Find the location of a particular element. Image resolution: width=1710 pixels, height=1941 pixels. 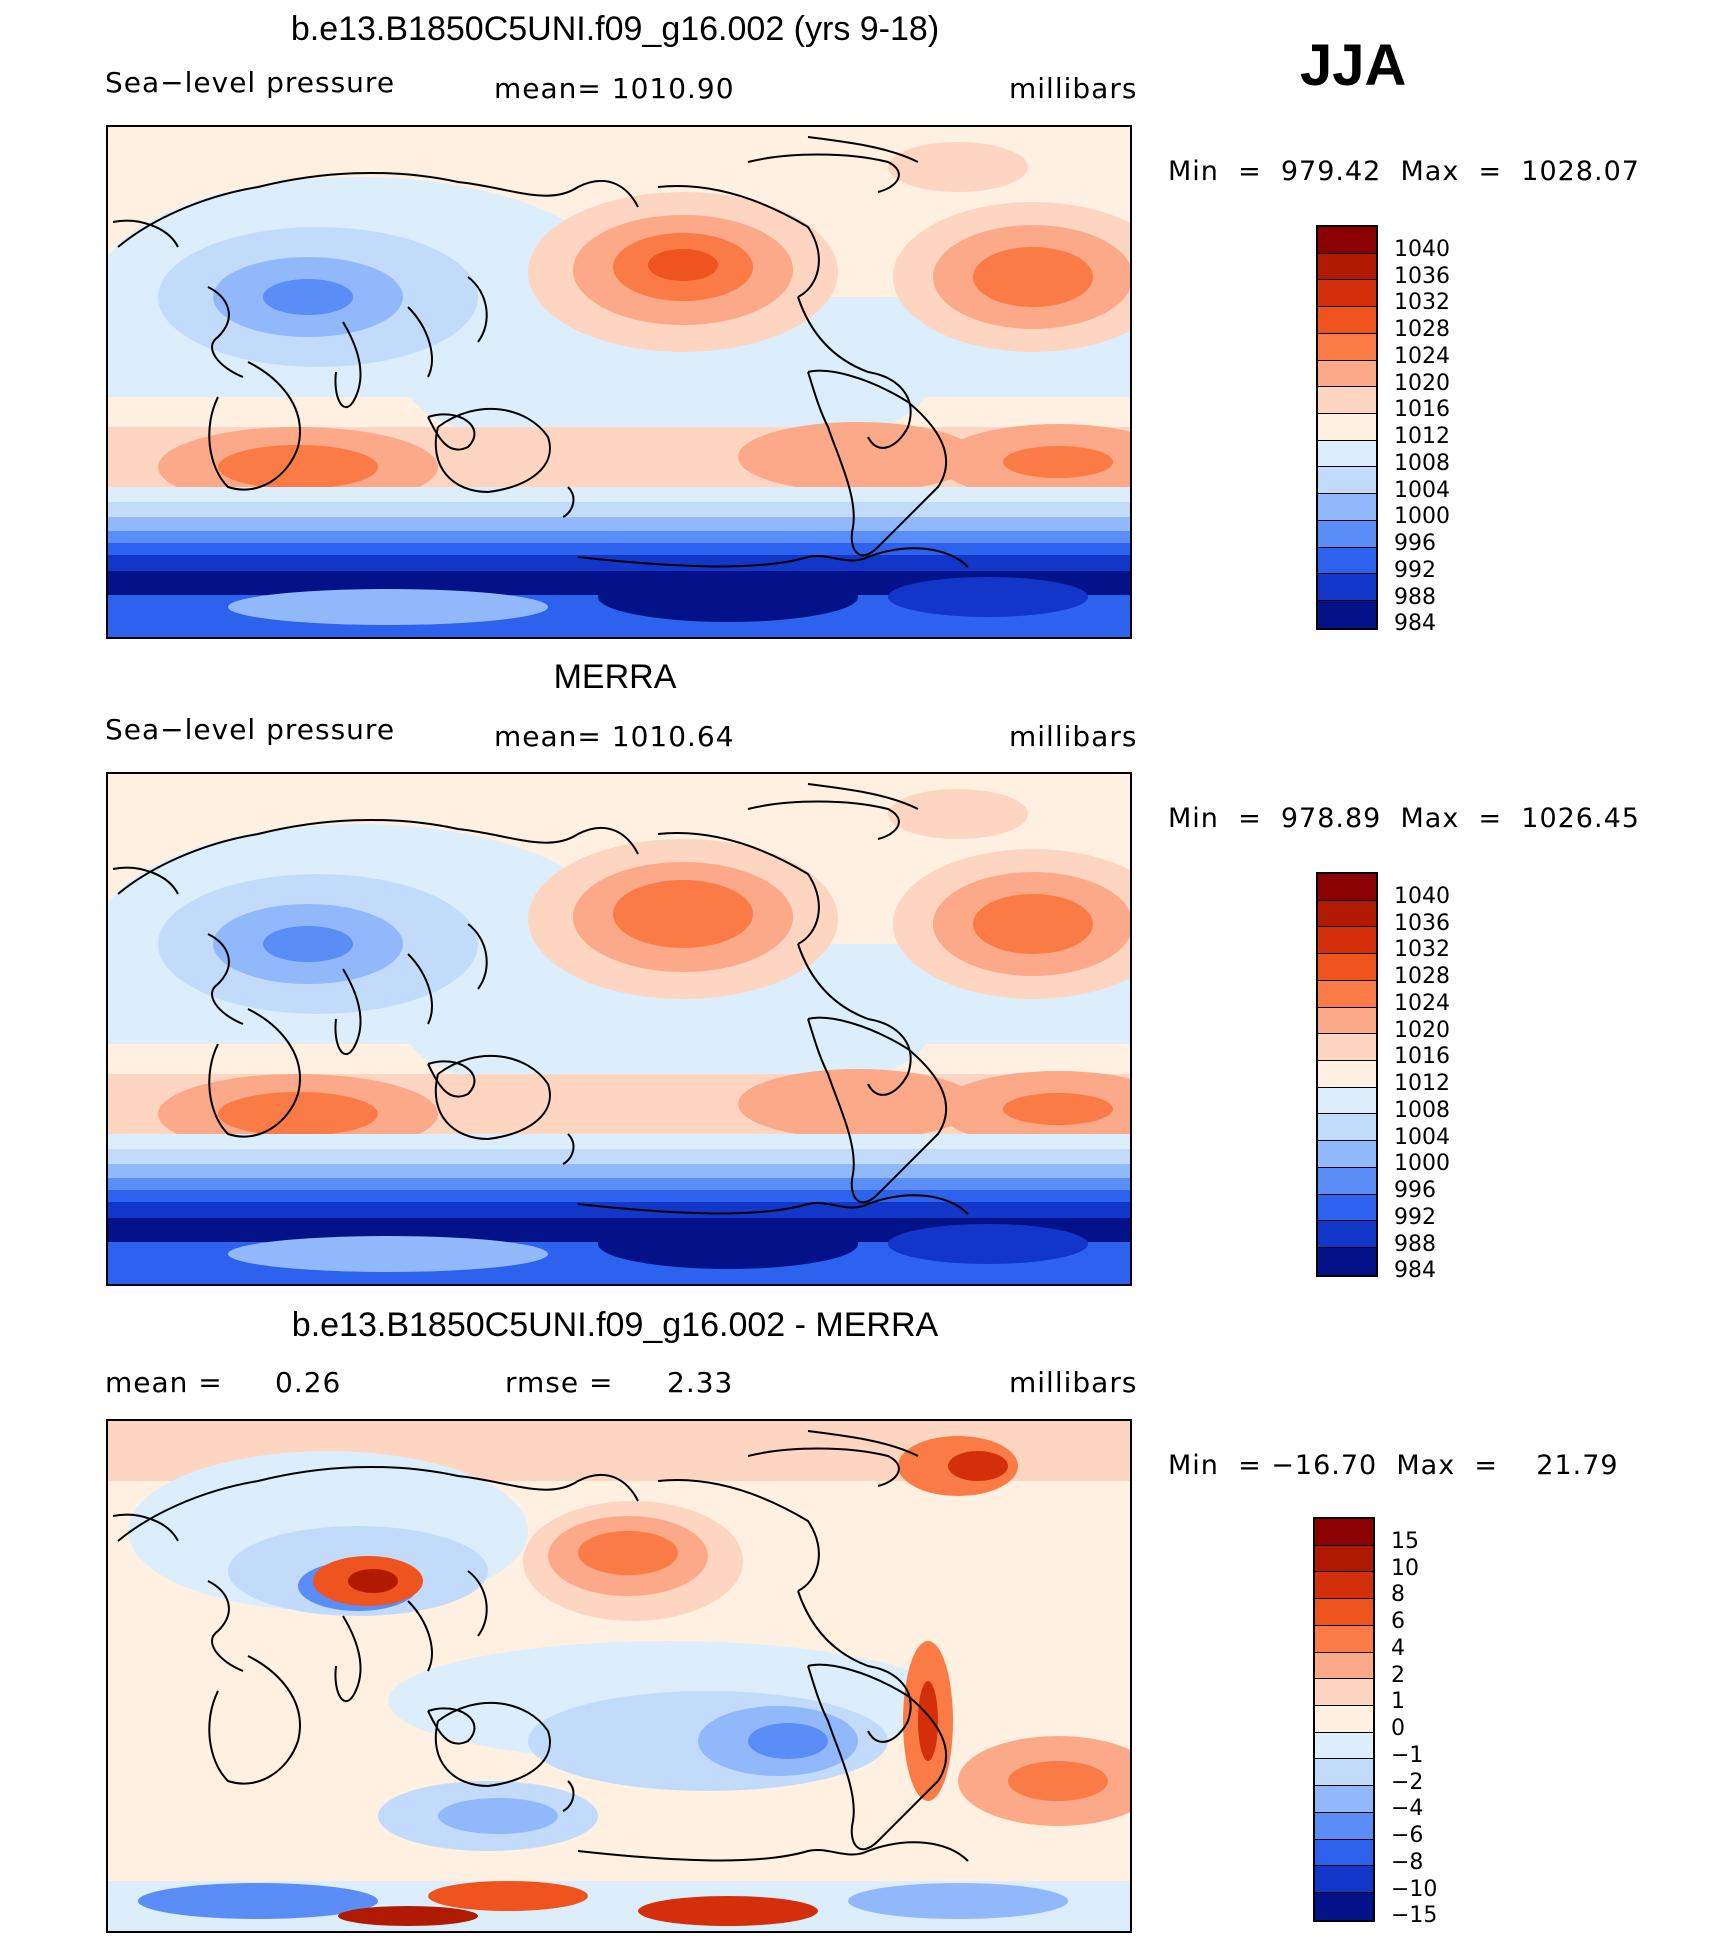

colorbar-tick-label: −8 is located at coordinates (1407, 1862).